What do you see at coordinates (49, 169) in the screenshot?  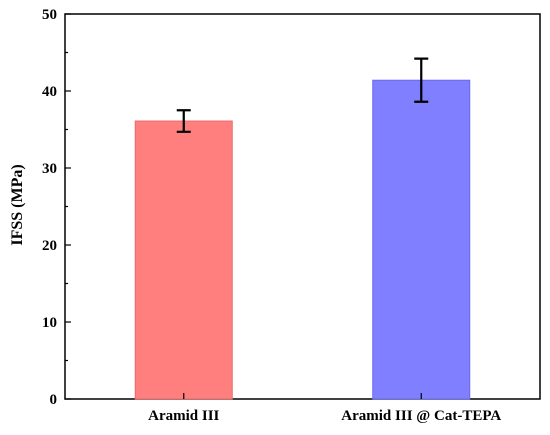 I see `y-tick-label: 30` at bounding box center [49, 169].